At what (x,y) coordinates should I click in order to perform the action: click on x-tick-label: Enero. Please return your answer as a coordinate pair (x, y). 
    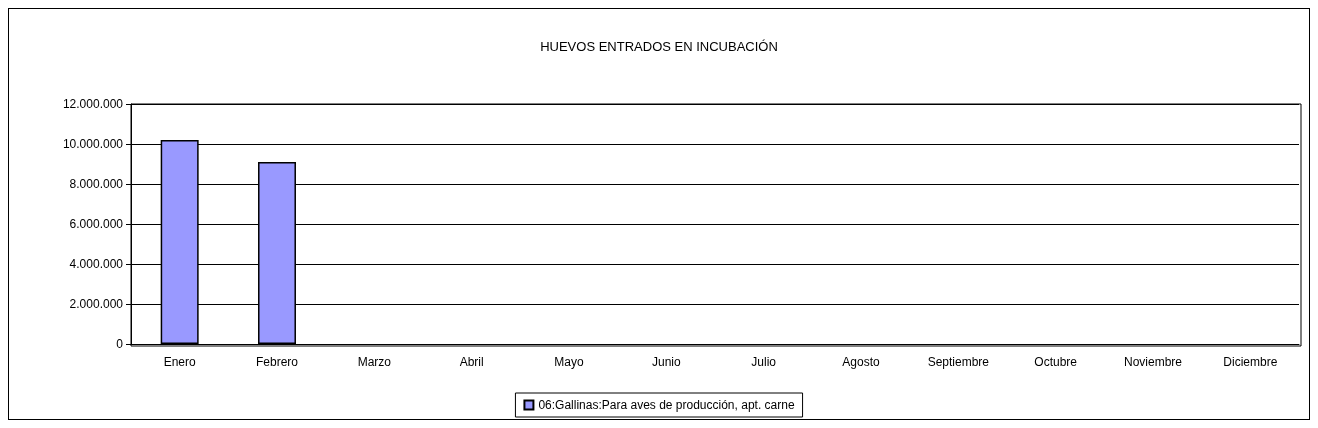
    Looking at the image, I should click on (179, 362).